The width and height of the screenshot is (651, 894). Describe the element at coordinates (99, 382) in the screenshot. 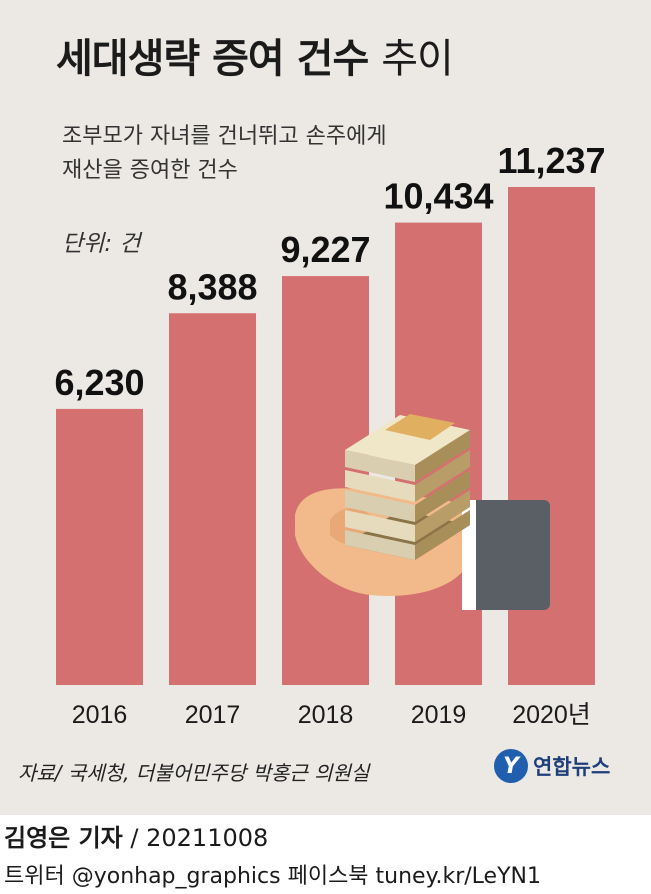

I see `value-label-2016: 6,230` at that location.